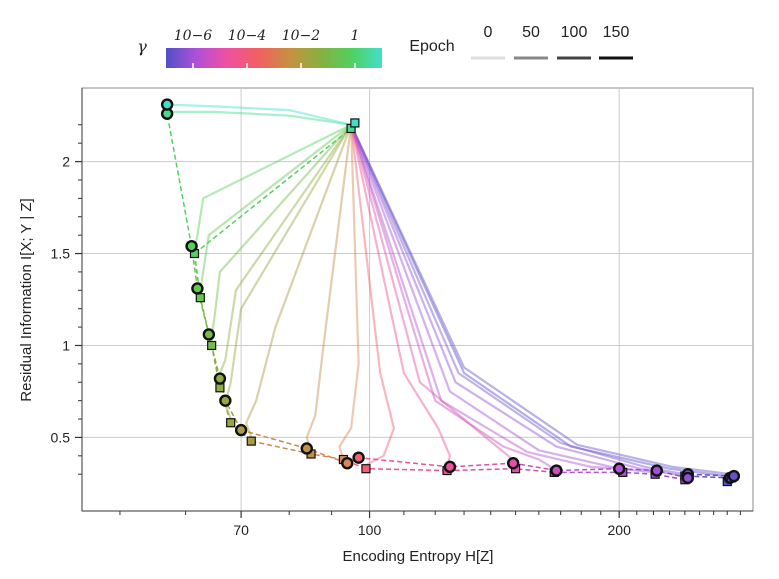 Image resolution: width=779 pixels, height=579 pixels. Describe the element at coordinates (193, 36) in the screenshot. I see `colorbar-tick-label: 10−6` at that location.